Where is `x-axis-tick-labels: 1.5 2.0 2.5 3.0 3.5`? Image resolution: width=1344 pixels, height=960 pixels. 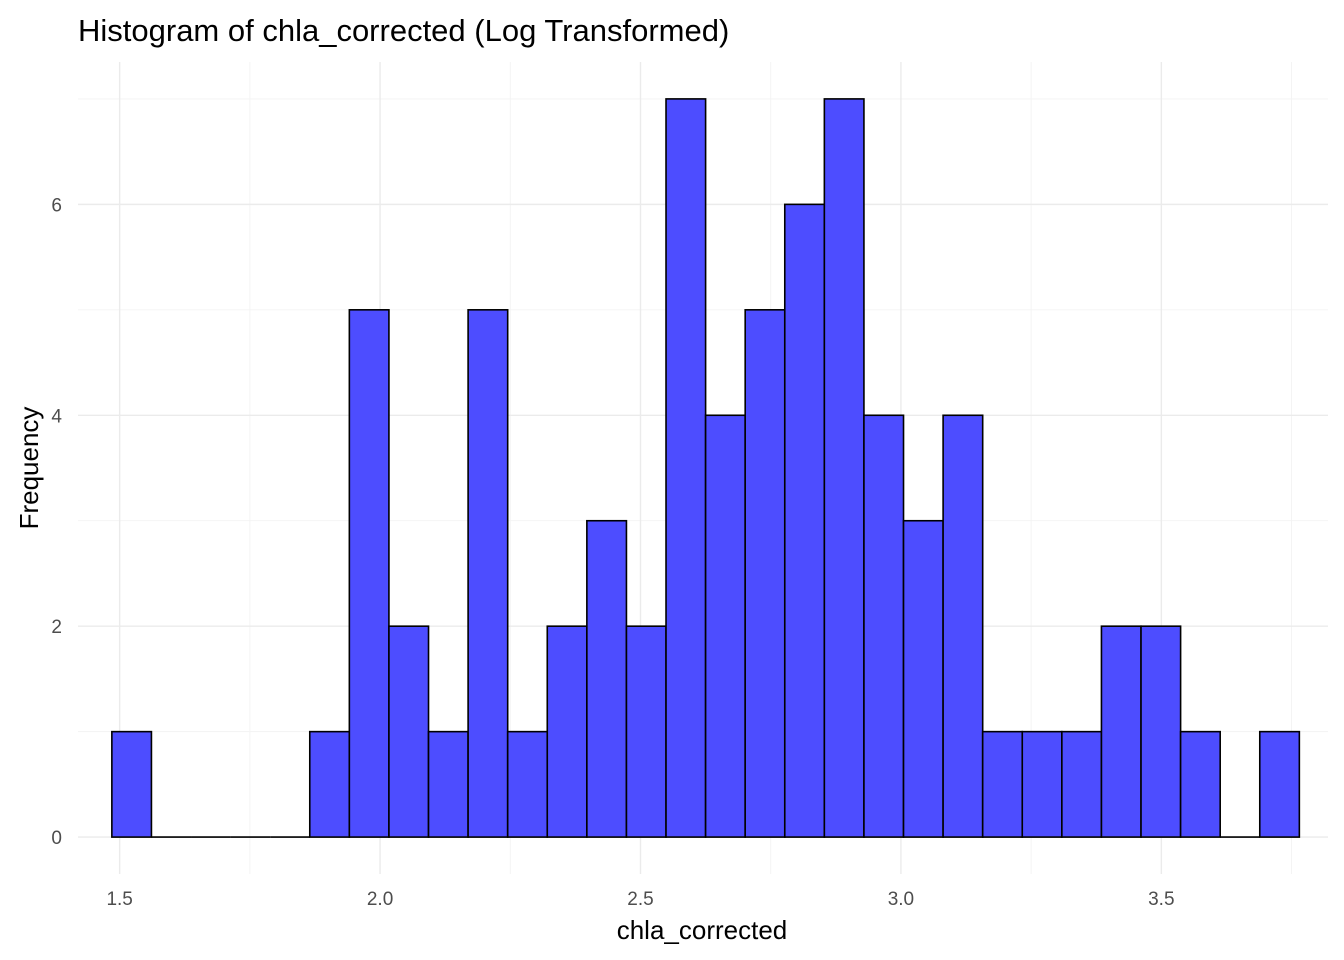 x-axis-tick-labels: 1.5 2.0 2.5 3.0 3.5 is located at coordinates (640, 899).